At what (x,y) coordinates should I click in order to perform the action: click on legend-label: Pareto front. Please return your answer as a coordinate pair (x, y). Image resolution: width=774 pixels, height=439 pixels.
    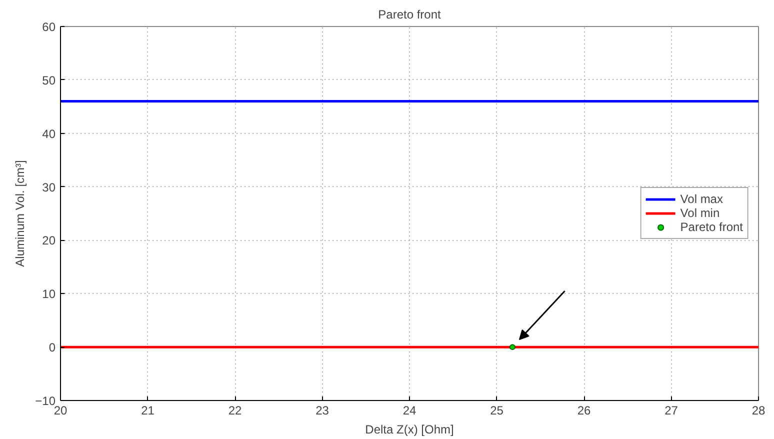
    Looking at the image, I should click on (711, 227).